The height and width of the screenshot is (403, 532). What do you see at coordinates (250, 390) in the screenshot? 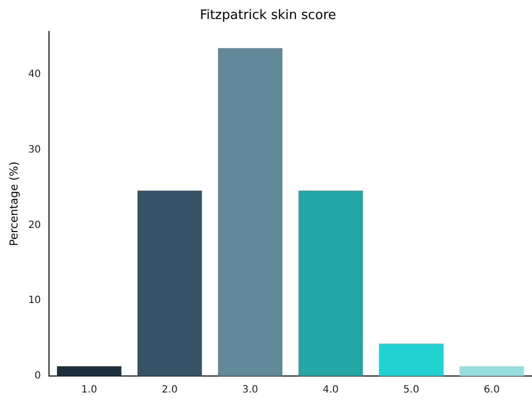
I see `x-tick-label: 3.0` at bounding box center [250, 390].